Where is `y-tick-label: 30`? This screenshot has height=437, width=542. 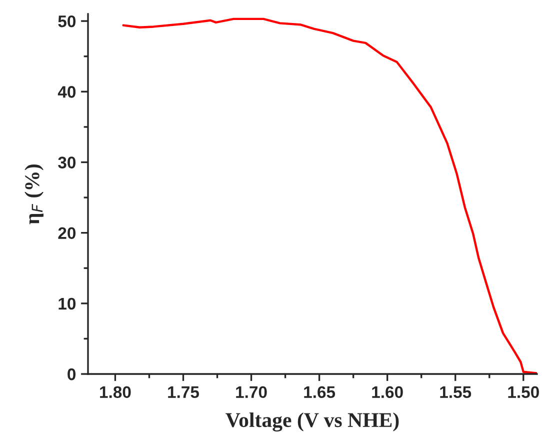 y-tick-label: 30 is located at coordinates (67, 162).